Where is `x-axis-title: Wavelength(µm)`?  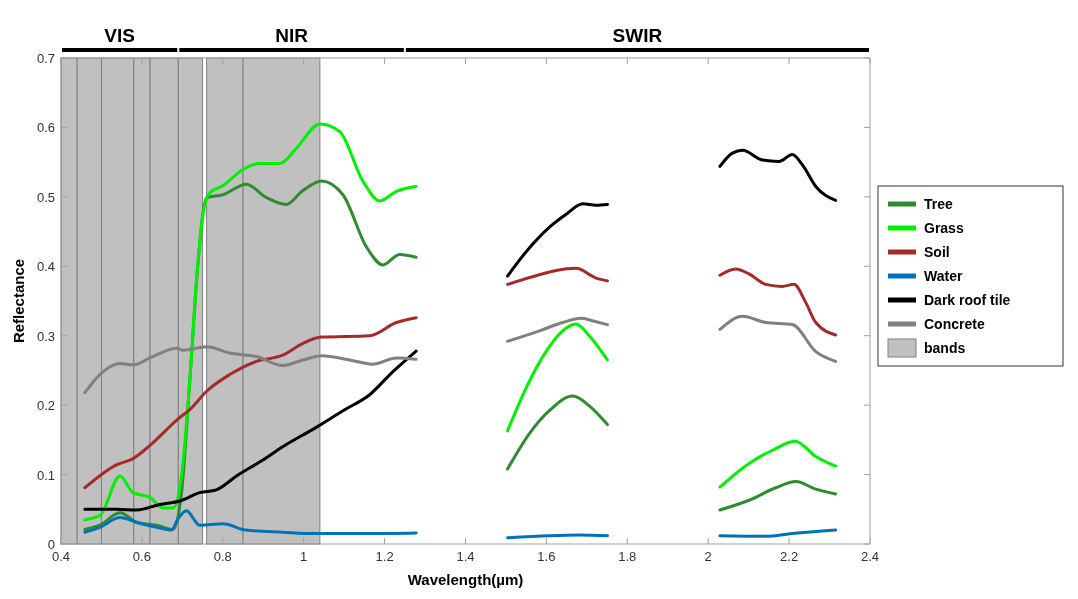 x-axis-title: Wavelength(µm) is located at coordinates (465, 579).